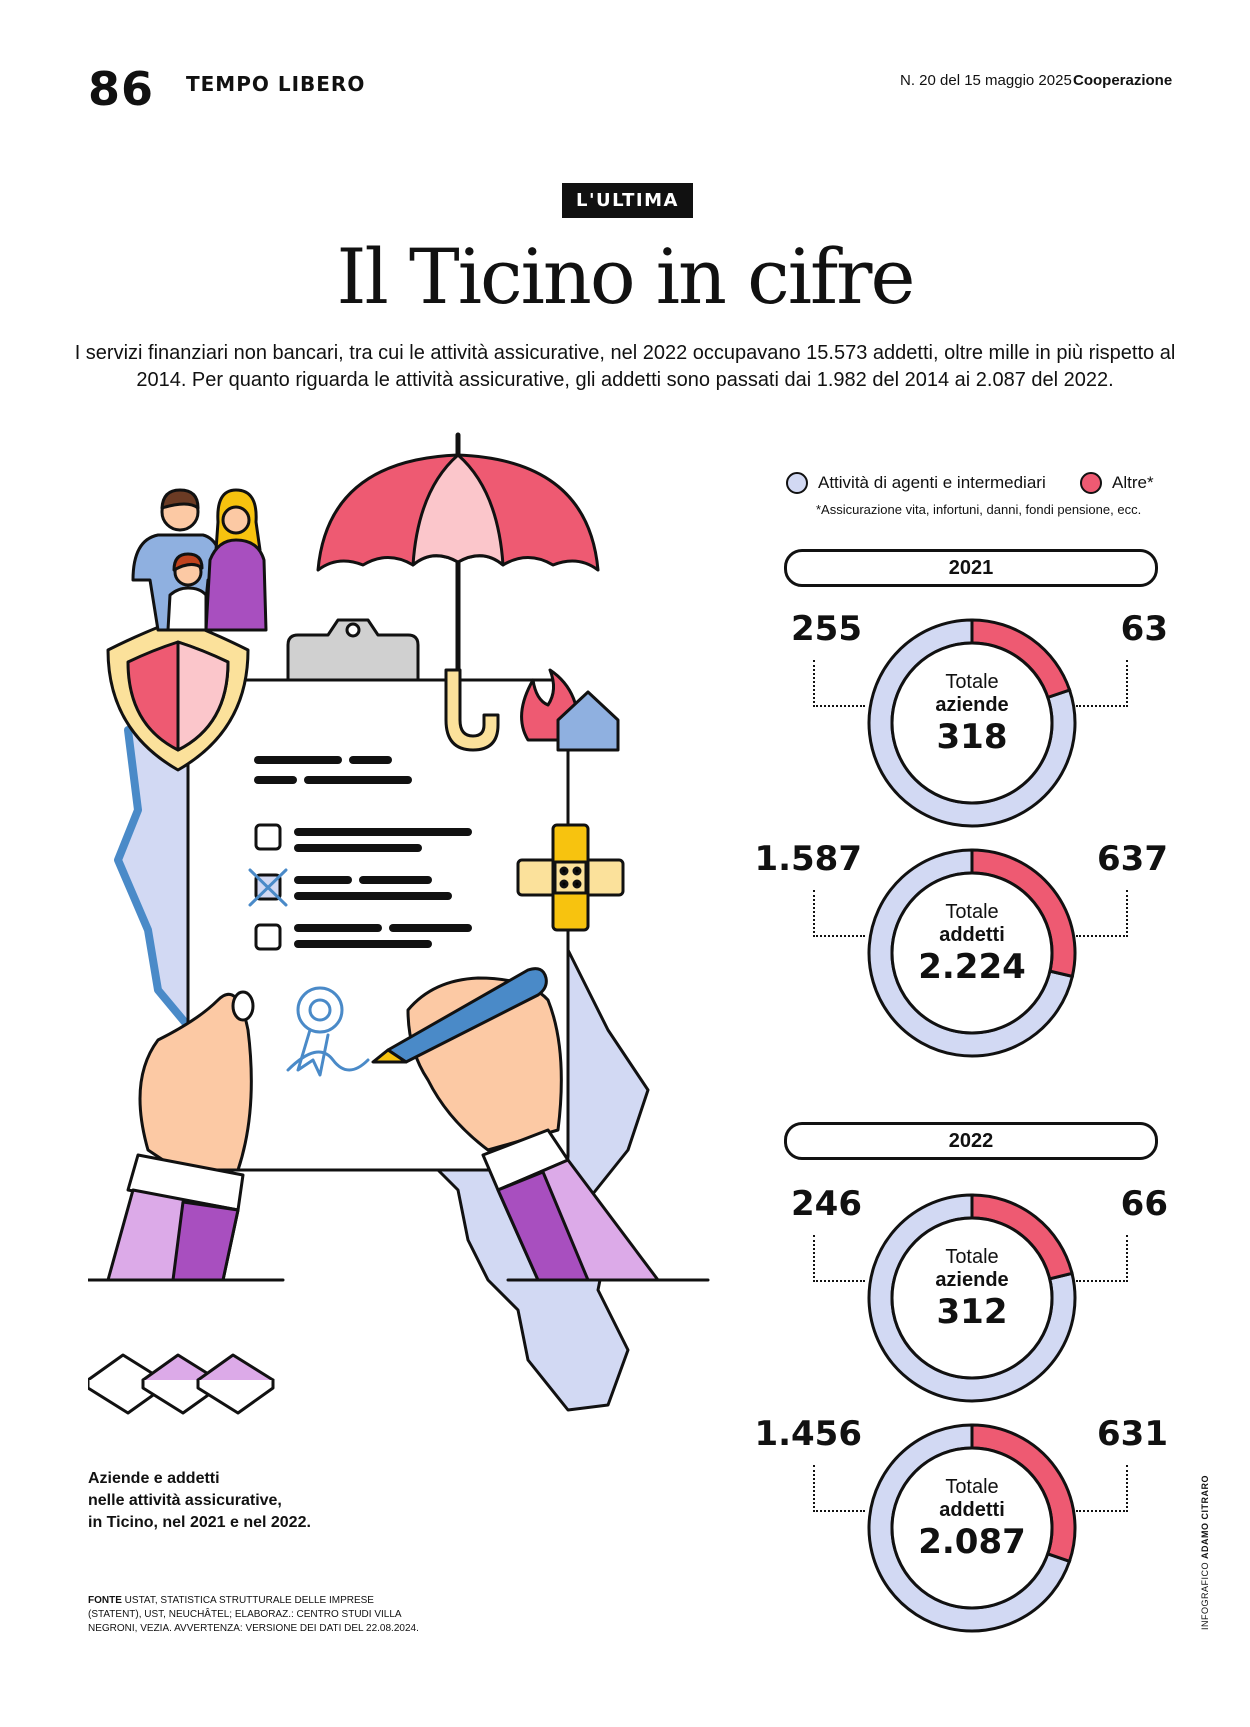 The height and width of the screenshot is (1727, 1250). What do you see at coordinates (1132, 859) in the screenshot?
I see `value-label-other: 637` at bounding box center [1132, 859].